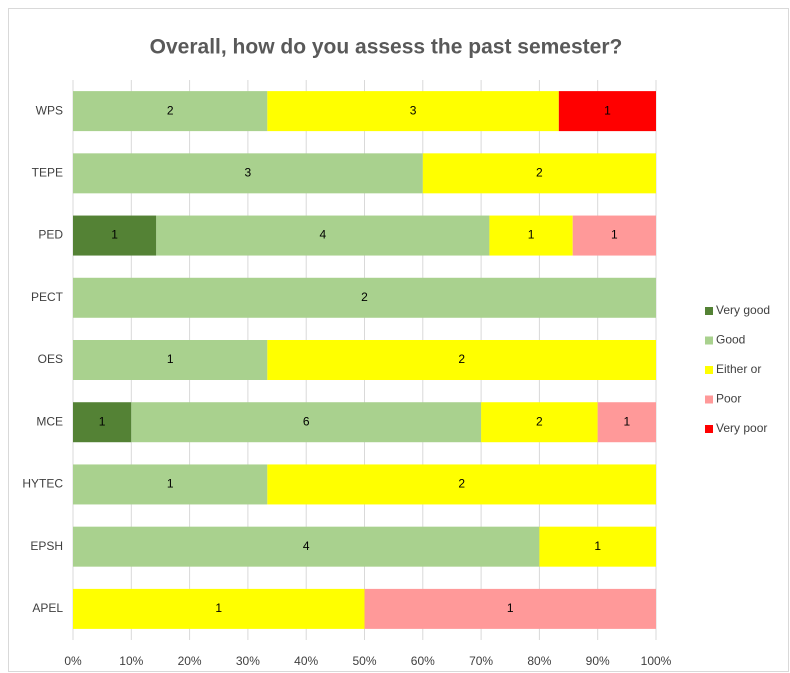  What do you see at coordinates (730, 340) in the screenshot?
I see `legend-label: Good` at bounding box center [730, 340].